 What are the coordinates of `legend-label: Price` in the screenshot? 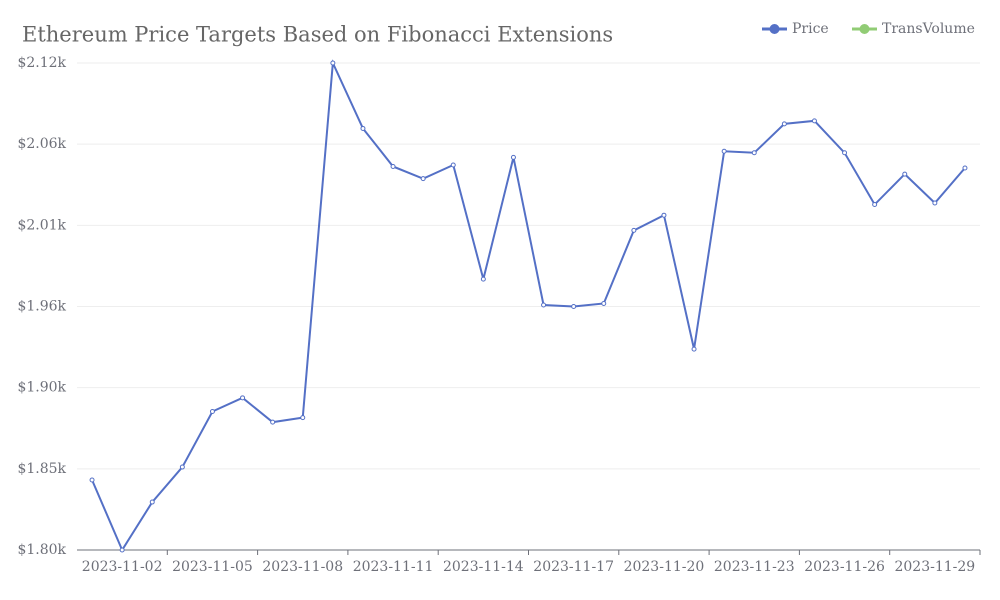 It's located at (810, 29).